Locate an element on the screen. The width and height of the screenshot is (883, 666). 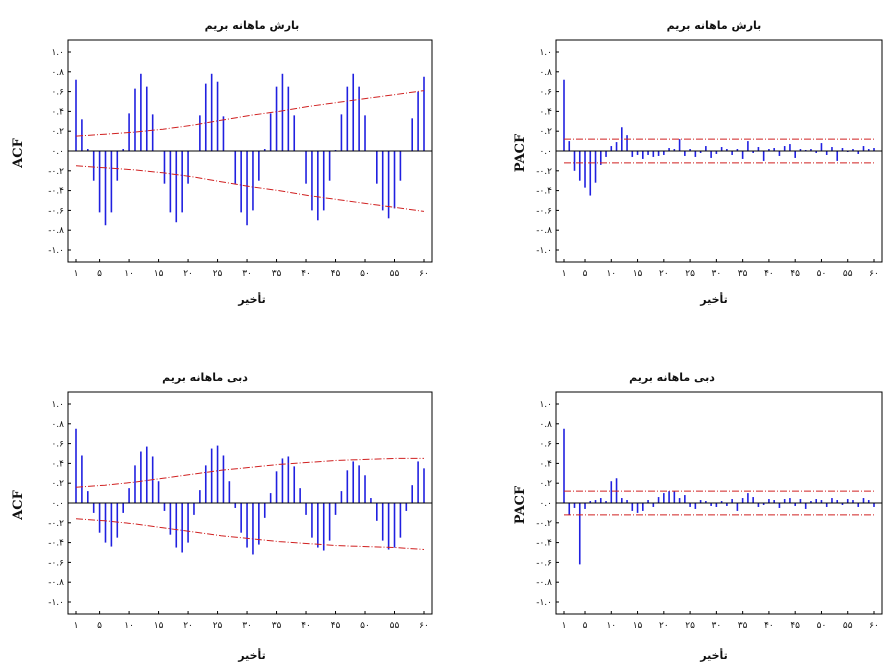
panel-title: بارش ماهانه بریم is located at coordinates (252, 25).